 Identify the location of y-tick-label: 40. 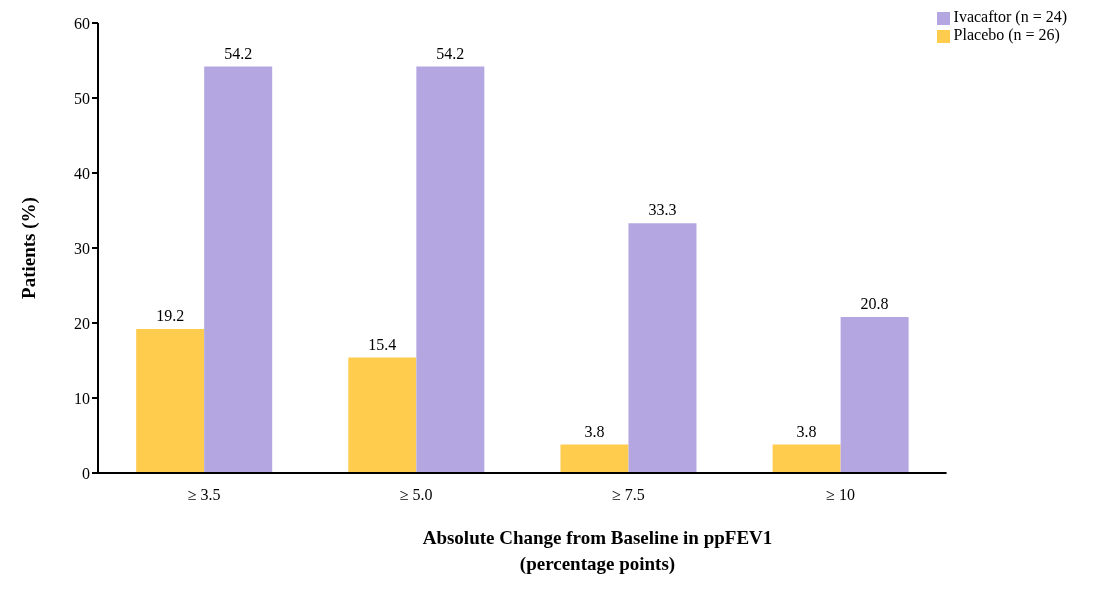
(82, 173).